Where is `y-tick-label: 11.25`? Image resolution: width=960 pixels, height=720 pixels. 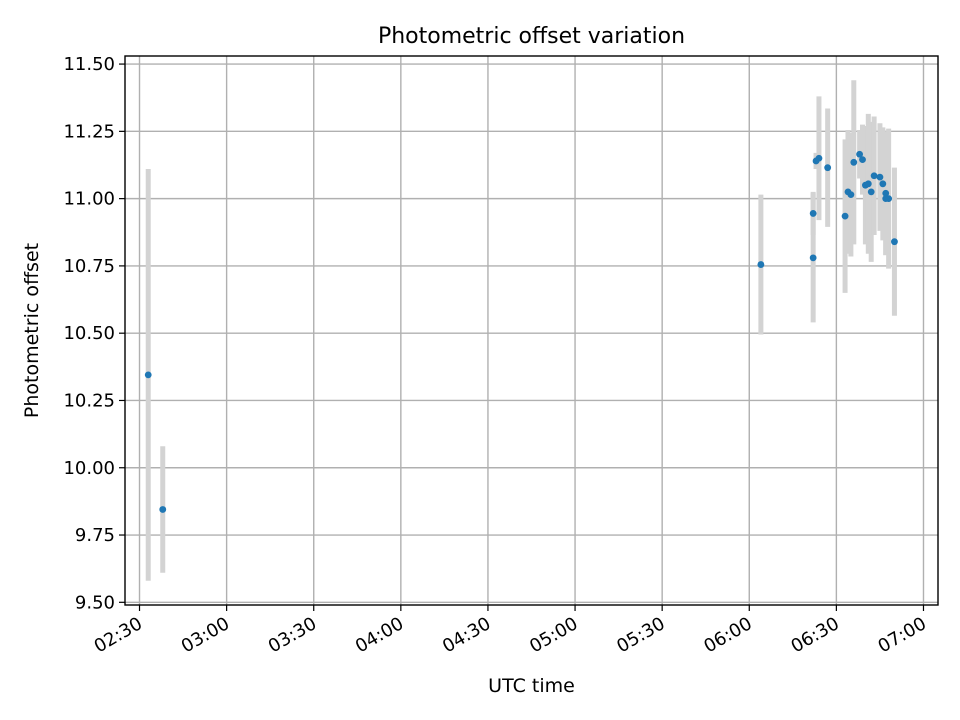 y-tick-label: 11.25 is located at coordinates (89, 131).